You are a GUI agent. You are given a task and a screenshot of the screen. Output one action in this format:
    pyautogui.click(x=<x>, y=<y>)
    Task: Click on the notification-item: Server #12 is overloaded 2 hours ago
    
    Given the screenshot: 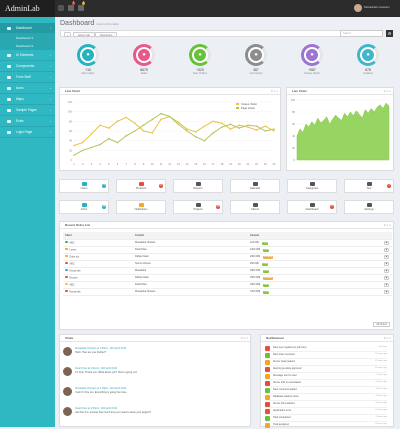 What is the action you would take?
    pyautogui.click(x=326, y=383)
    